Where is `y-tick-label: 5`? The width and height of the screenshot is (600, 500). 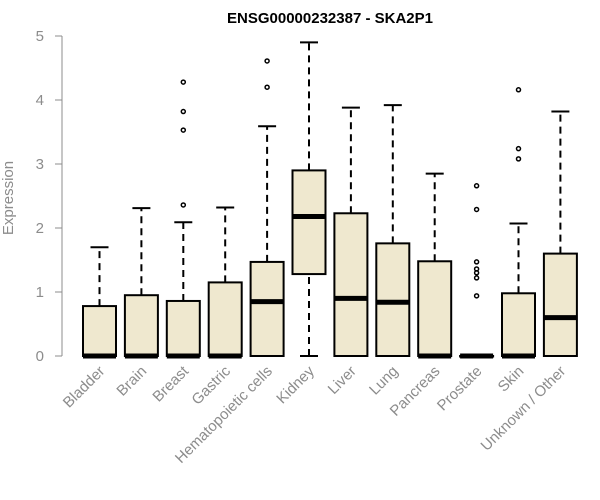
y-tick-label: 5 is located at coordinates (40, 36).